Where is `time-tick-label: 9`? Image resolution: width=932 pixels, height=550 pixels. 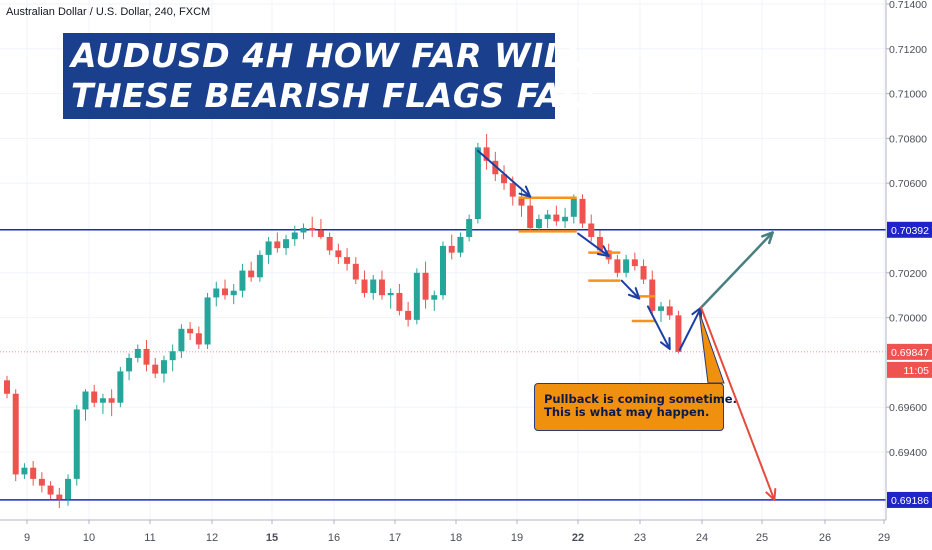 time-tick-label: 9 is located at coordinates (27, 538).